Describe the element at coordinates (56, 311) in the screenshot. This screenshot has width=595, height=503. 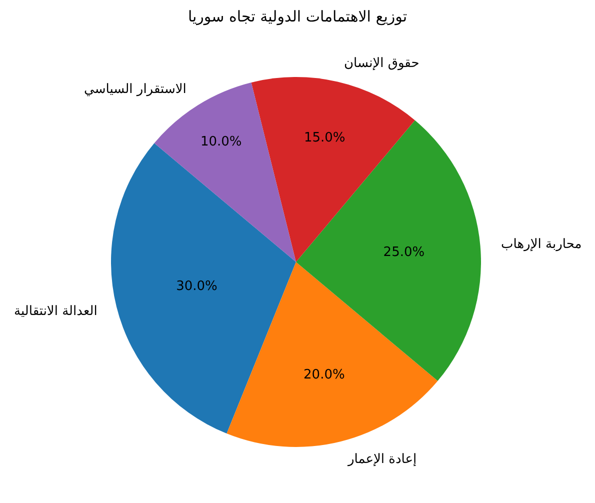
I see `slice-label: العدالة الانتقالية` at that location.